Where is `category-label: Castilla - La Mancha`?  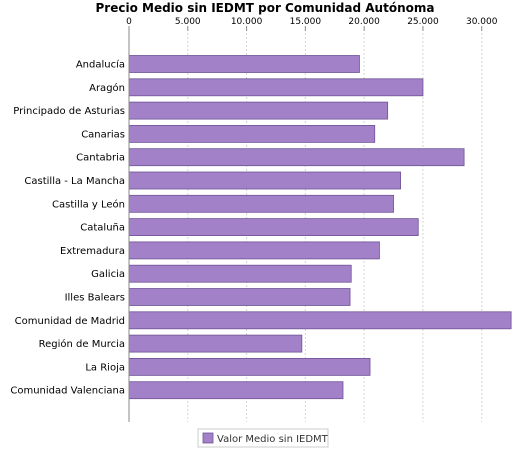
category-label: Castilla - La Mancha is located at coordinates (74, 181).